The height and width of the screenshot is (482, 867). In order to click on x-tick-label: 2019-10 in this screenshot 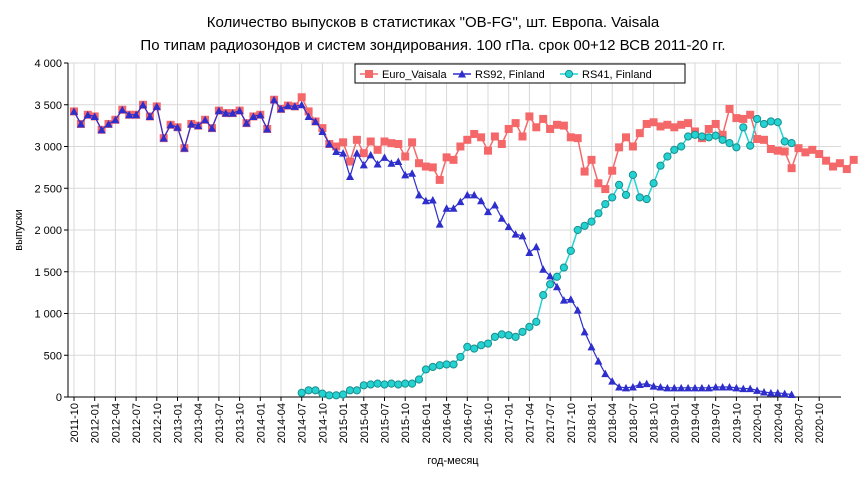, I will do `click(737, 423)`.